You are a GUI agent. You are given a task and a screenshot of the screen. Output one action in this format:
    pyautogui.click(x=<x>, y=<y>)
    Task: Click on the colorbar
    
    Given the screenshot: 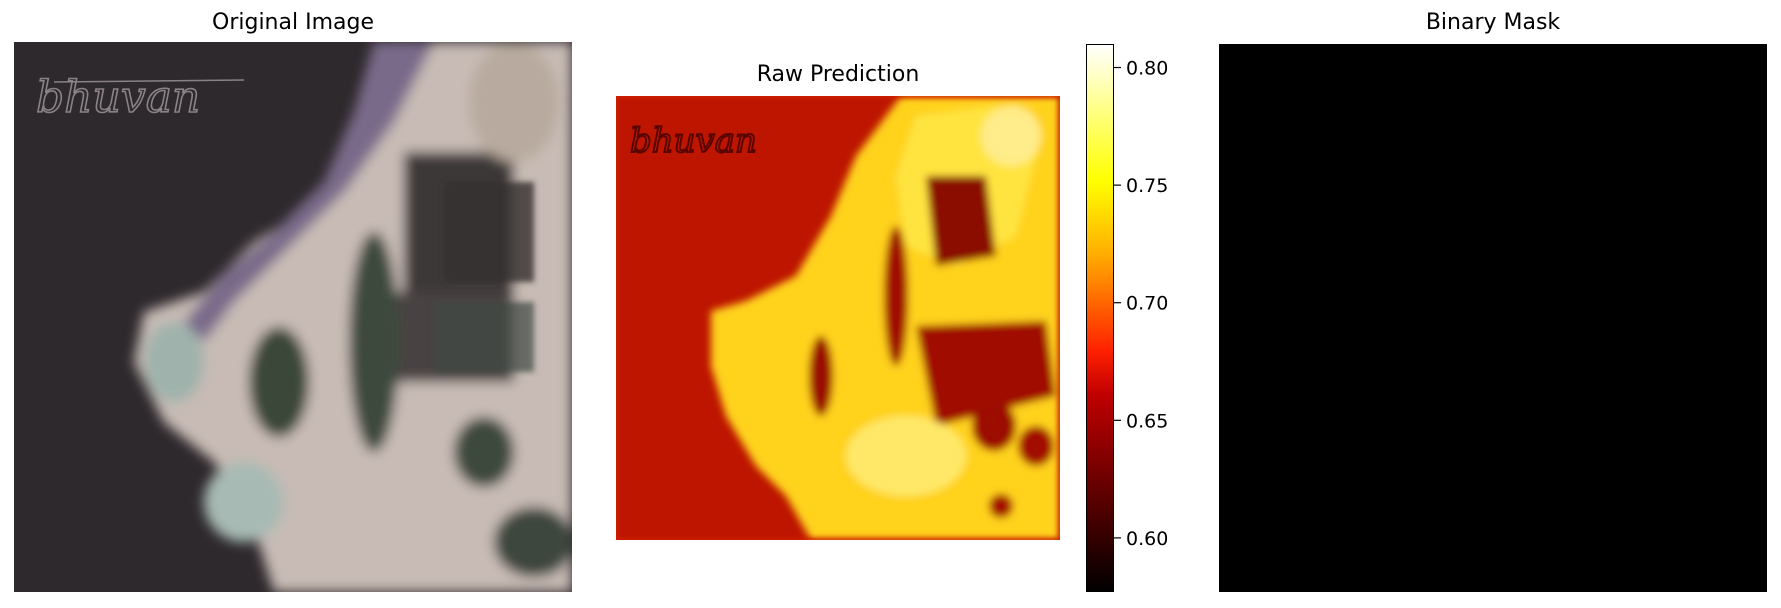 What is the action you would take?
    pyautogui.click(x=1100, y=318)
    